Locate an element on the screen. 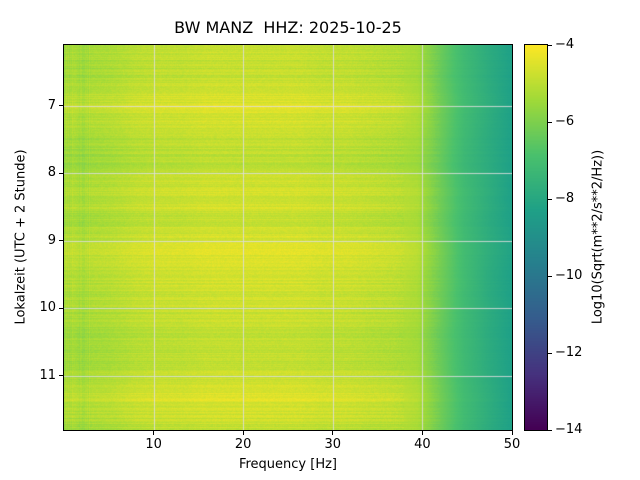 The image size is (640, 480). y-tick-label: 8 is located at coordinates (51, 173).